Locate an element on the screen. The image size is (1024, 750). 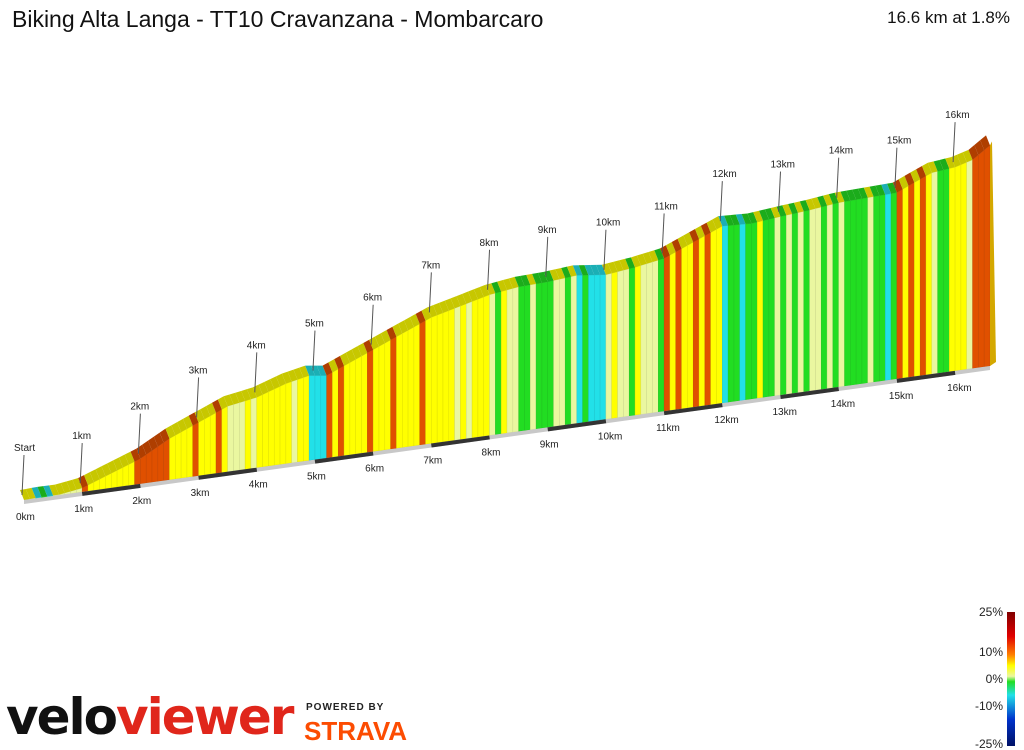
profile-end-cap is located at coordinates (993, 253).